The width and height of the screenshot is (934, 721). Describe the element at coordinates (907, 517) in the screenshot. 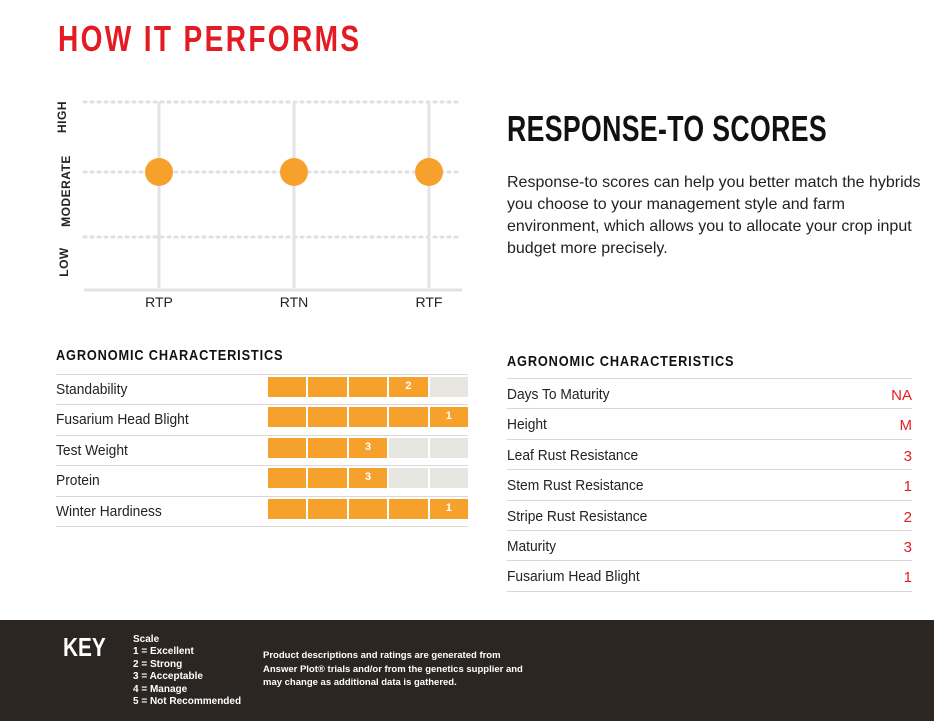

I see `row-value: 2` at that location.